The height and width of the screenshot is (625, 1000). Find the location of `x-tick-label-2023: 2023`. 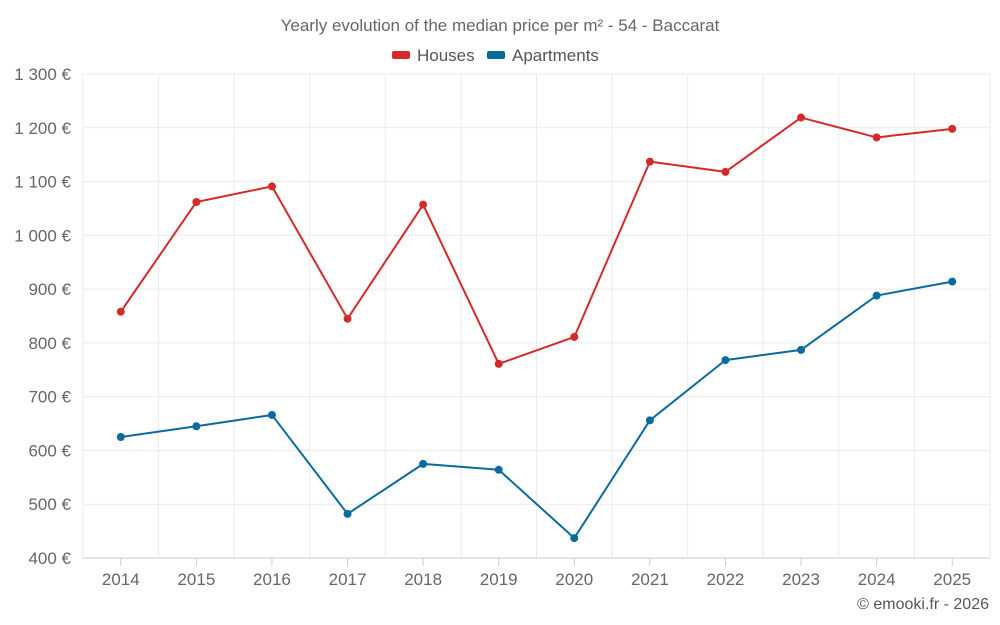

x-tick-label-2023: 2023 is located at coordinates (801, 579).